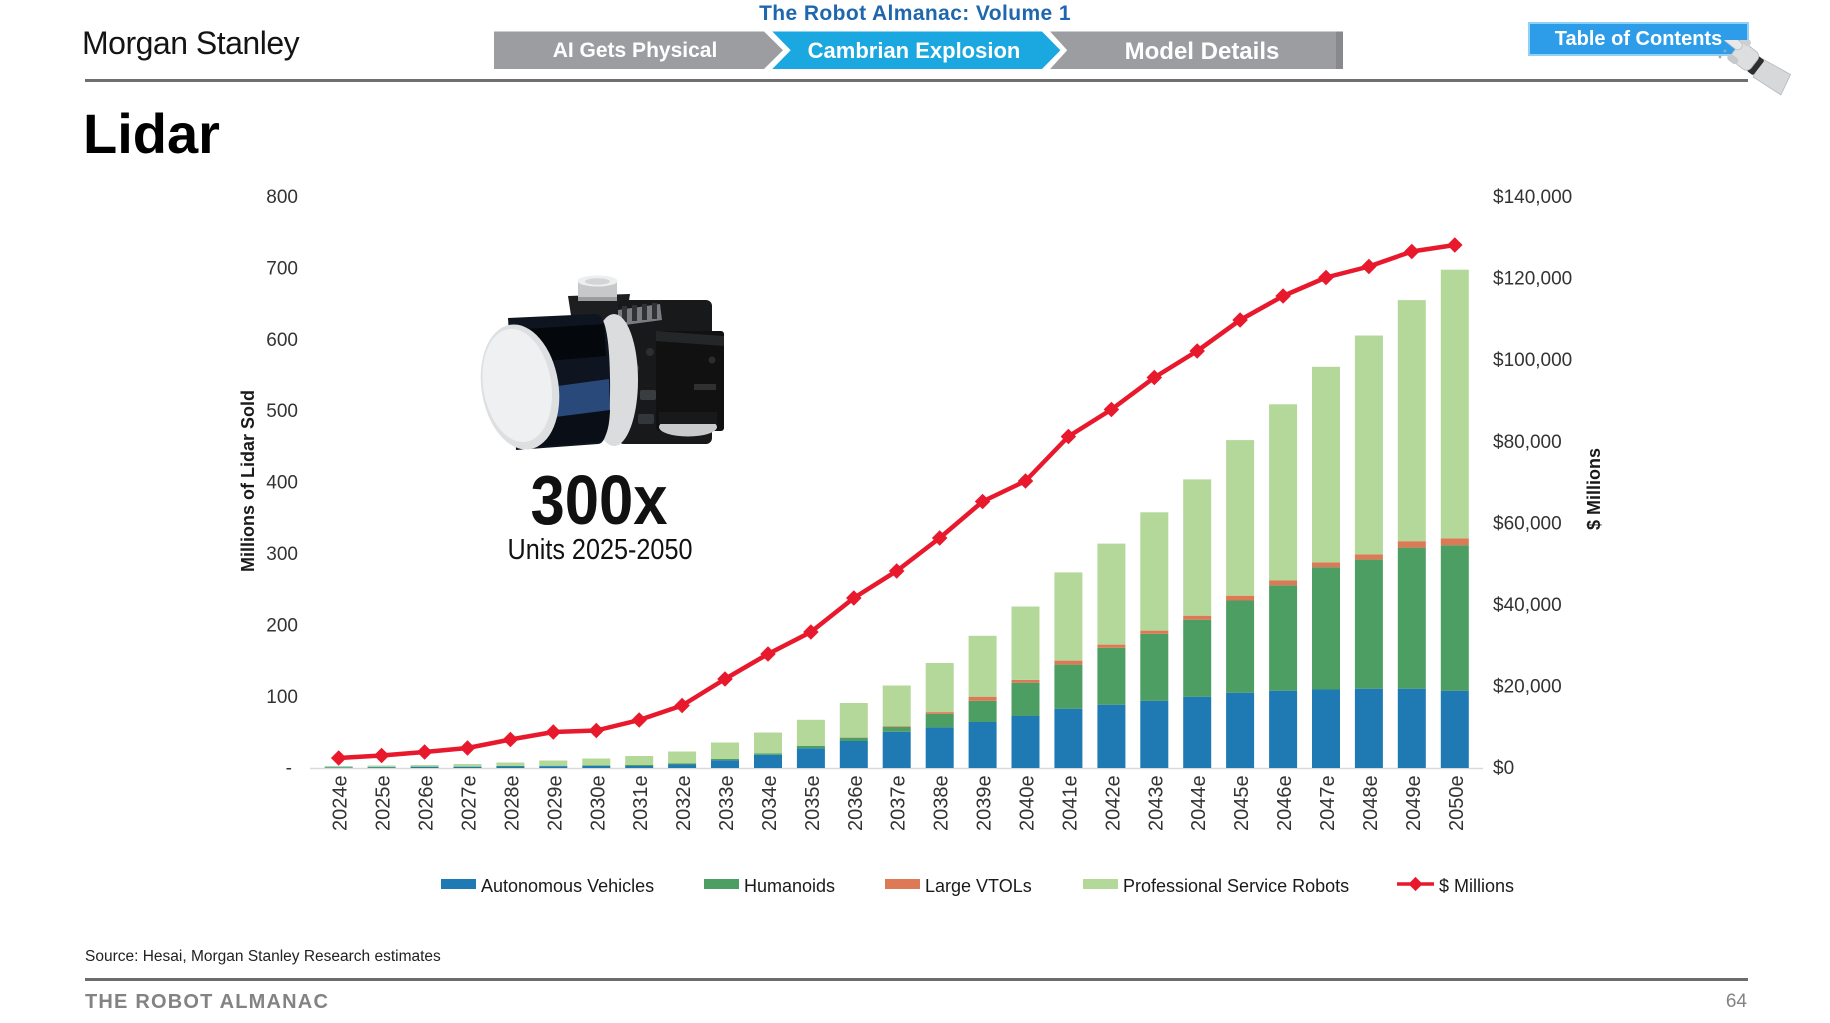  Describe the element at coordinates (1242, 803) in the screenshot. I see `svg-text: 2045e` at that location.